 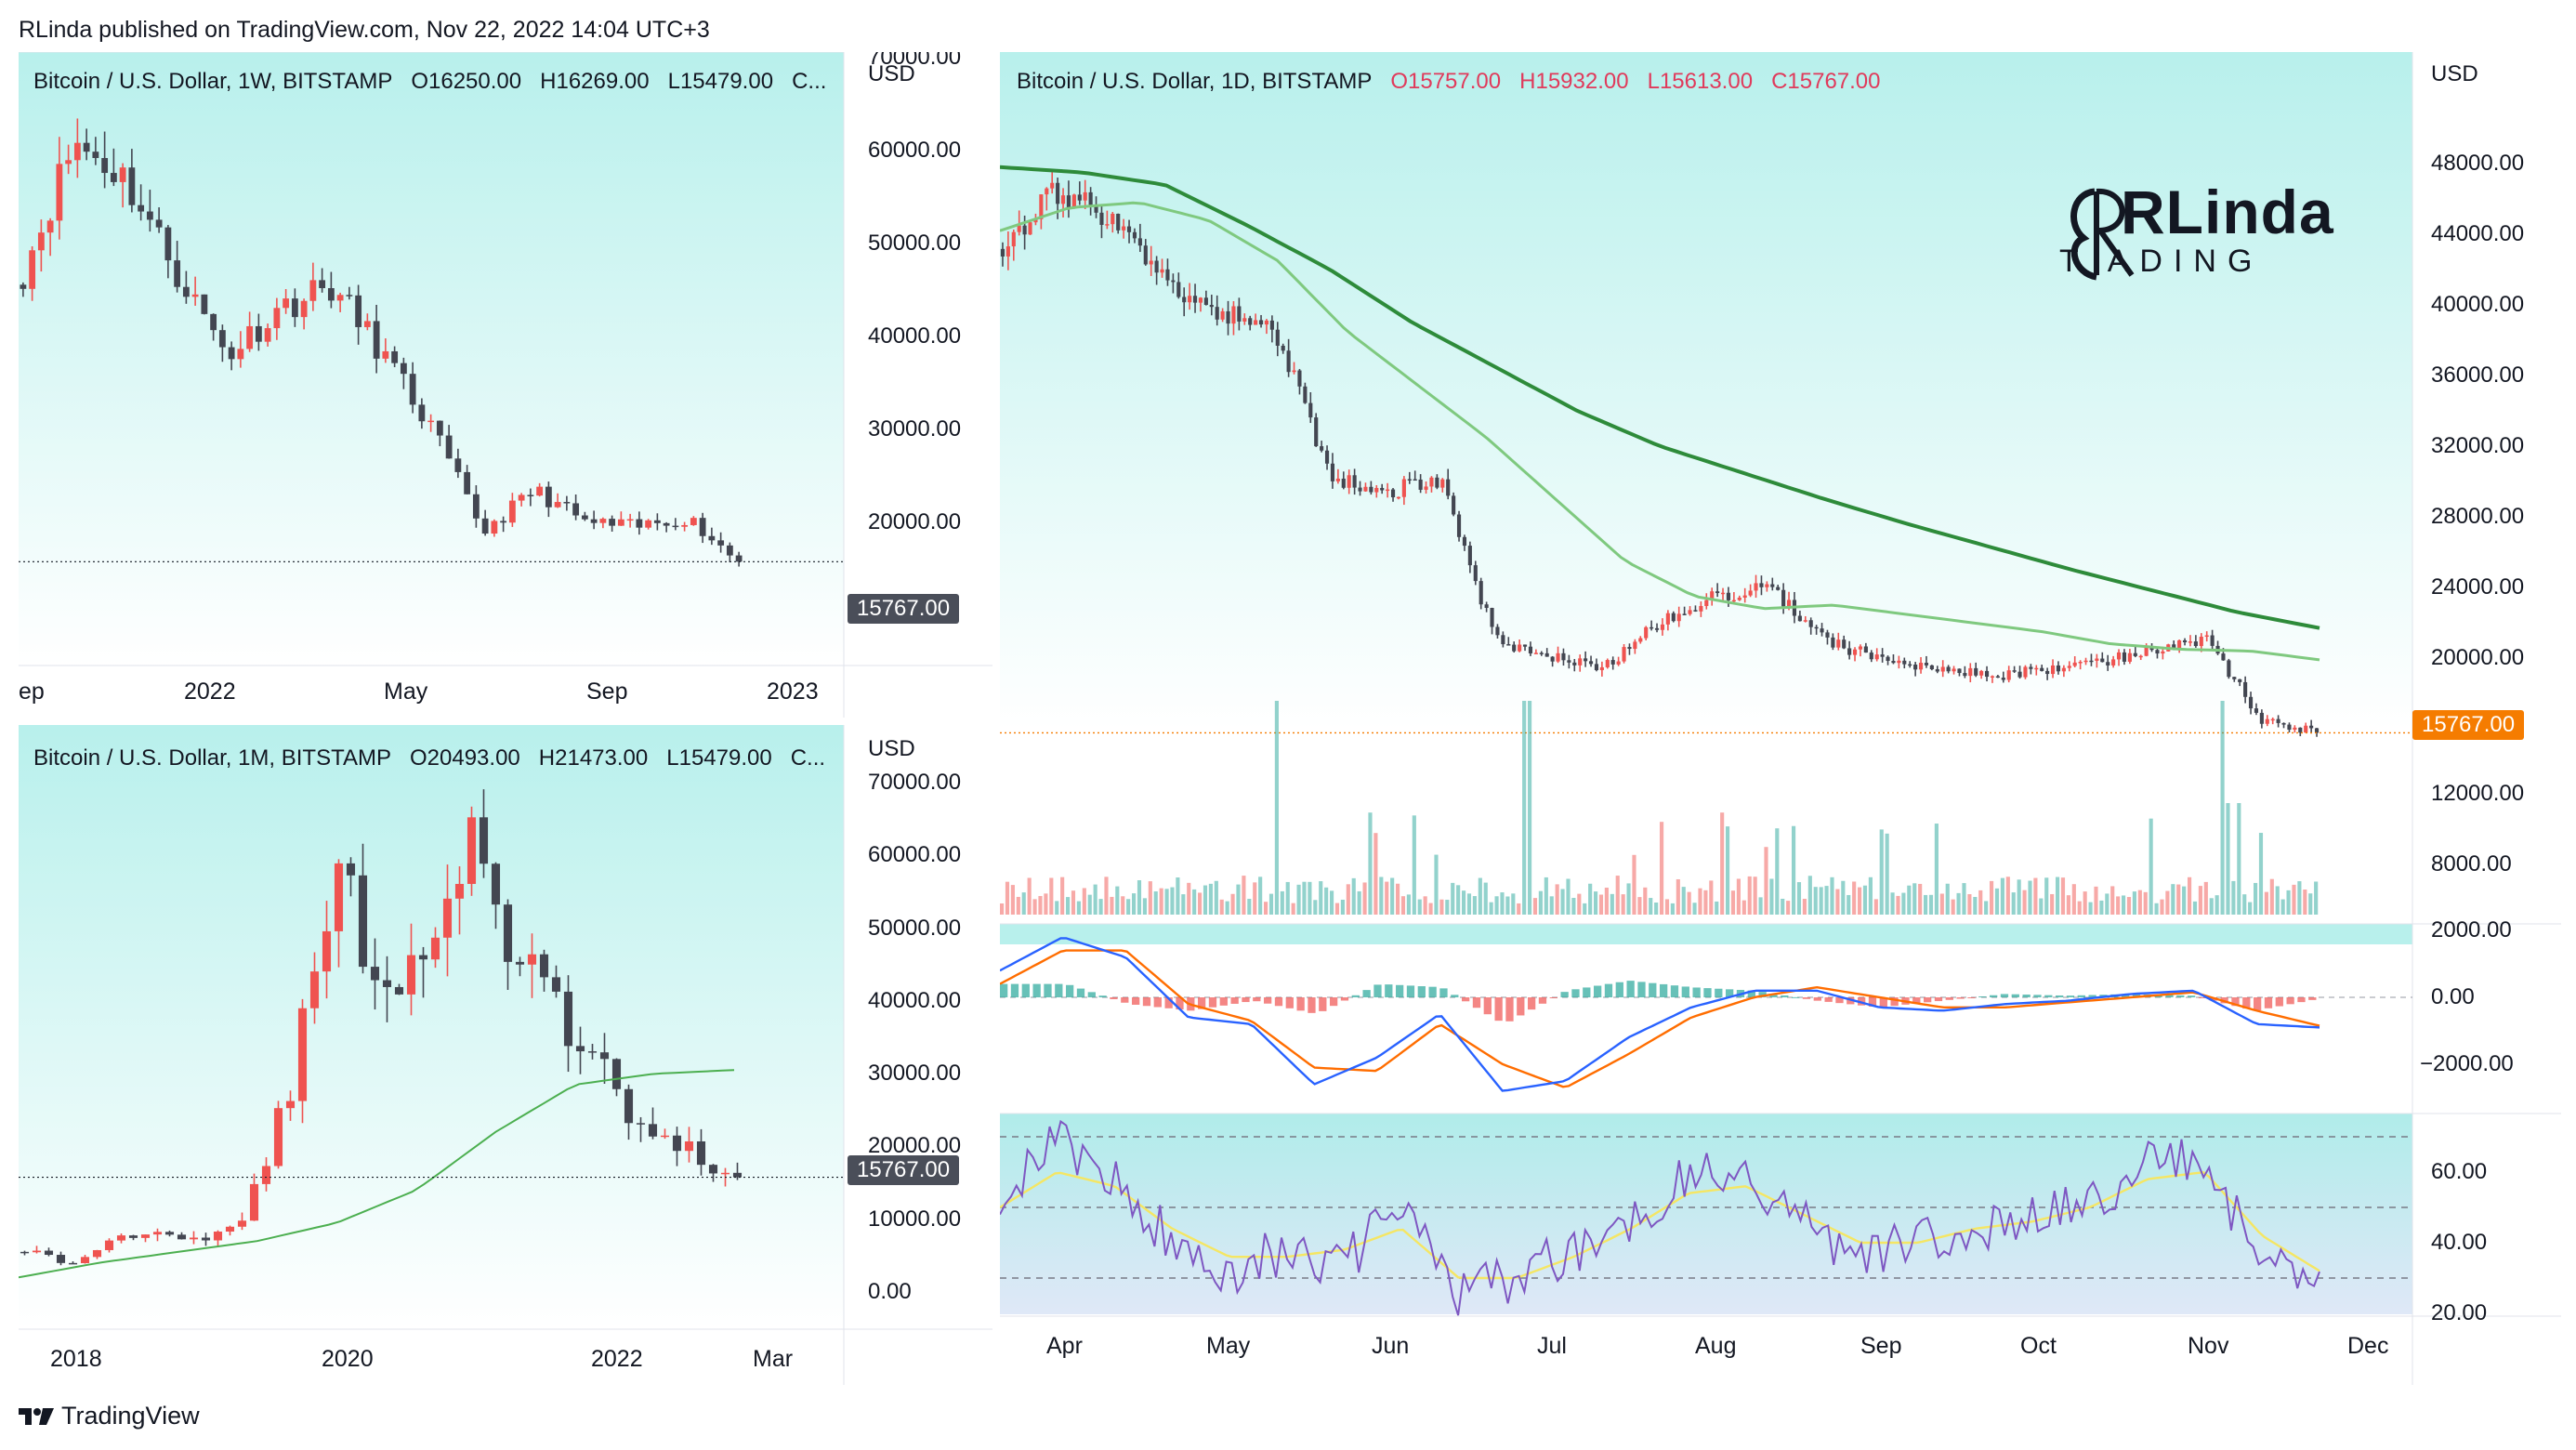 What do you see at coordinates (2471, 864) in the screenshot?
I see `daily-ytick-9: 8000.00` at bounding box center [2471, 864].